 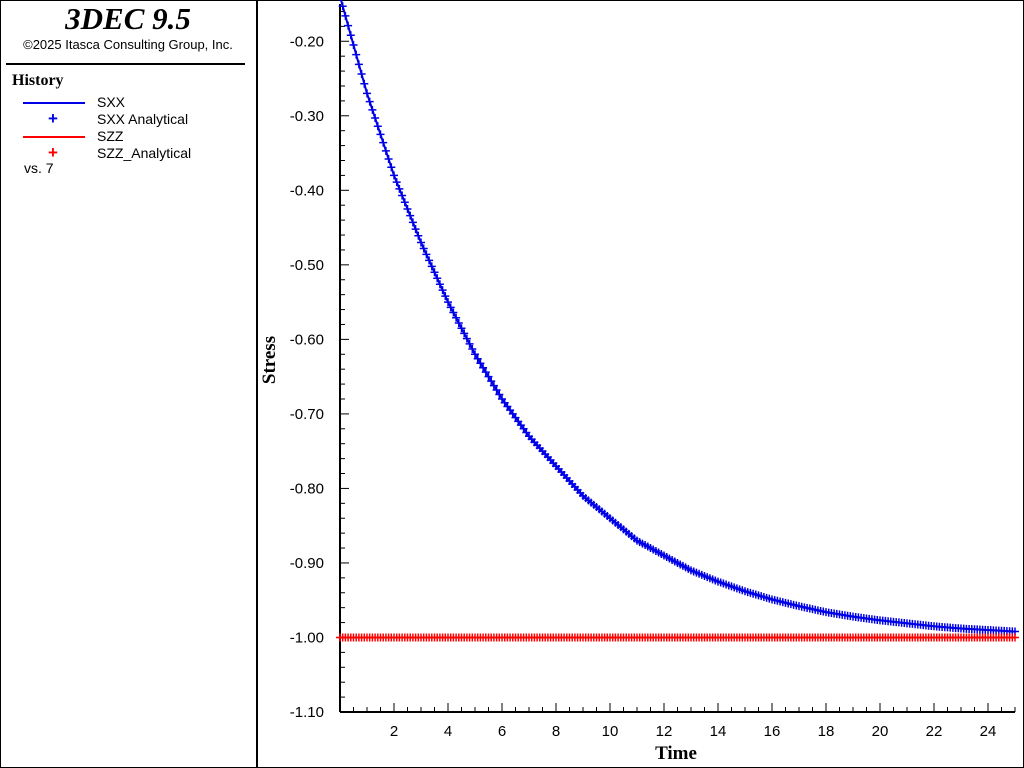 I want to click on x-tick-label: 16, so click(x=772, y=731).